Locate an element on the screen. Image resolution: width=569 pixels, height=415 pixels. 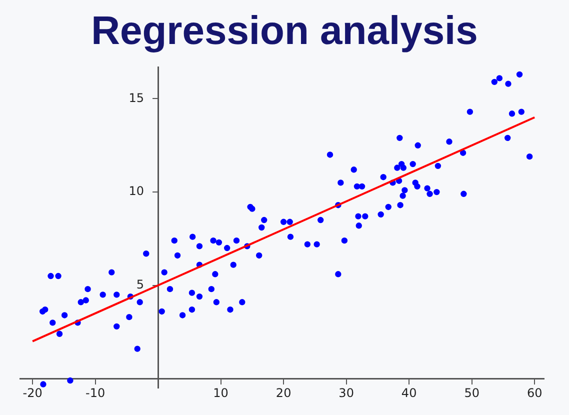
x-tick-label: -20 is located at coordinates (32, 393).